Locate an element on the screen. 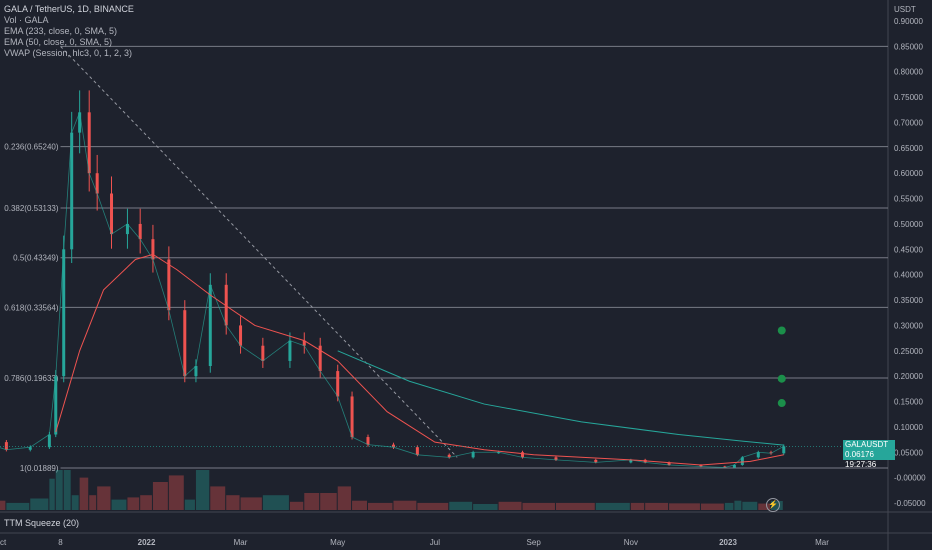 The image size is (932, 550). indicator-label: TTM Squeeze (20) is located at coordinates (42, 523).